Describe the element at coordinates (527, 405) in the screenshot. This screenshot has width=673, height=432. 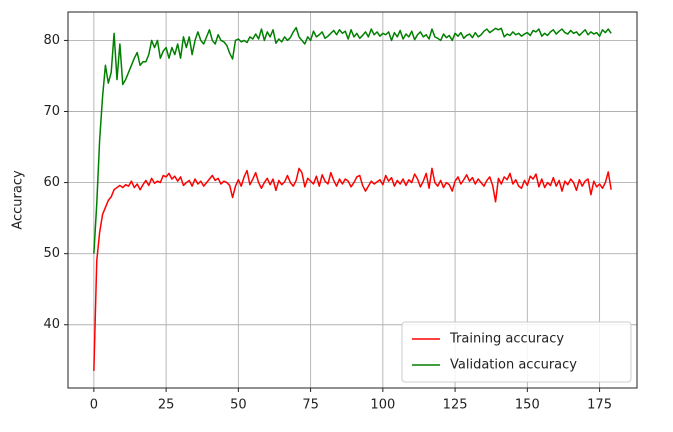
I see `x-tick-label: 150` at that location.